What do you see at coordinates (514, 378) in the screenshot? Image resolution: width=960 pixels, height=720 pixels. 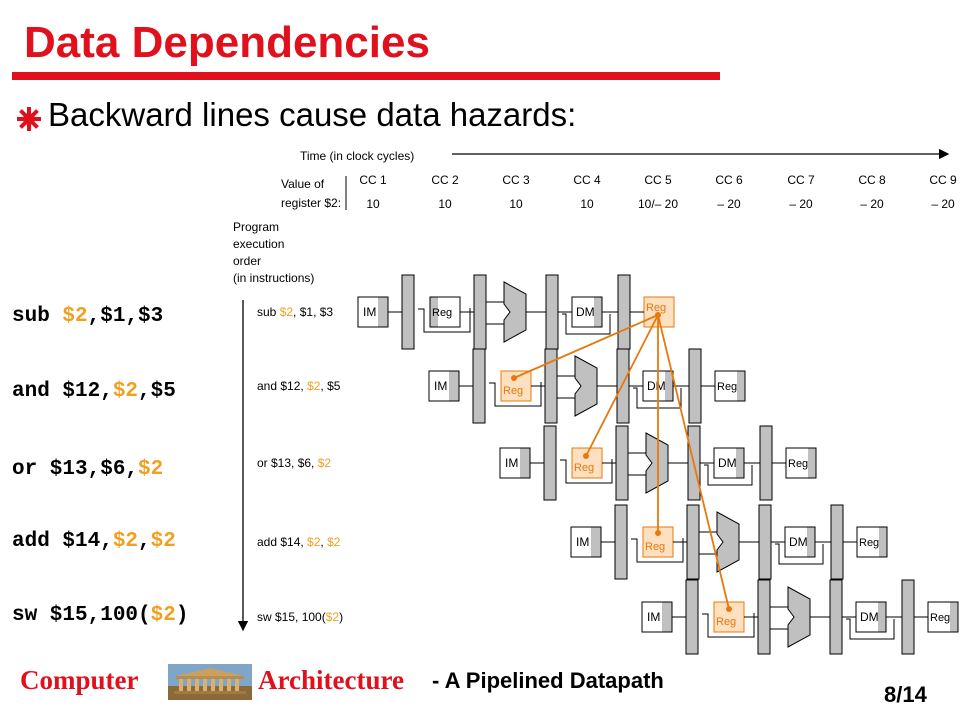 I see `hazard-endpoint` at bounding box center [514, 378].